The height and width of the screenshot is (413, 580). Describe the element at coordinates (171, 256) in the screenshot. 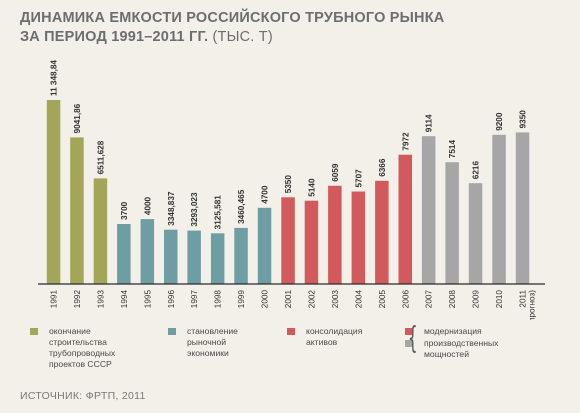

I see `bar-1996` at that location.